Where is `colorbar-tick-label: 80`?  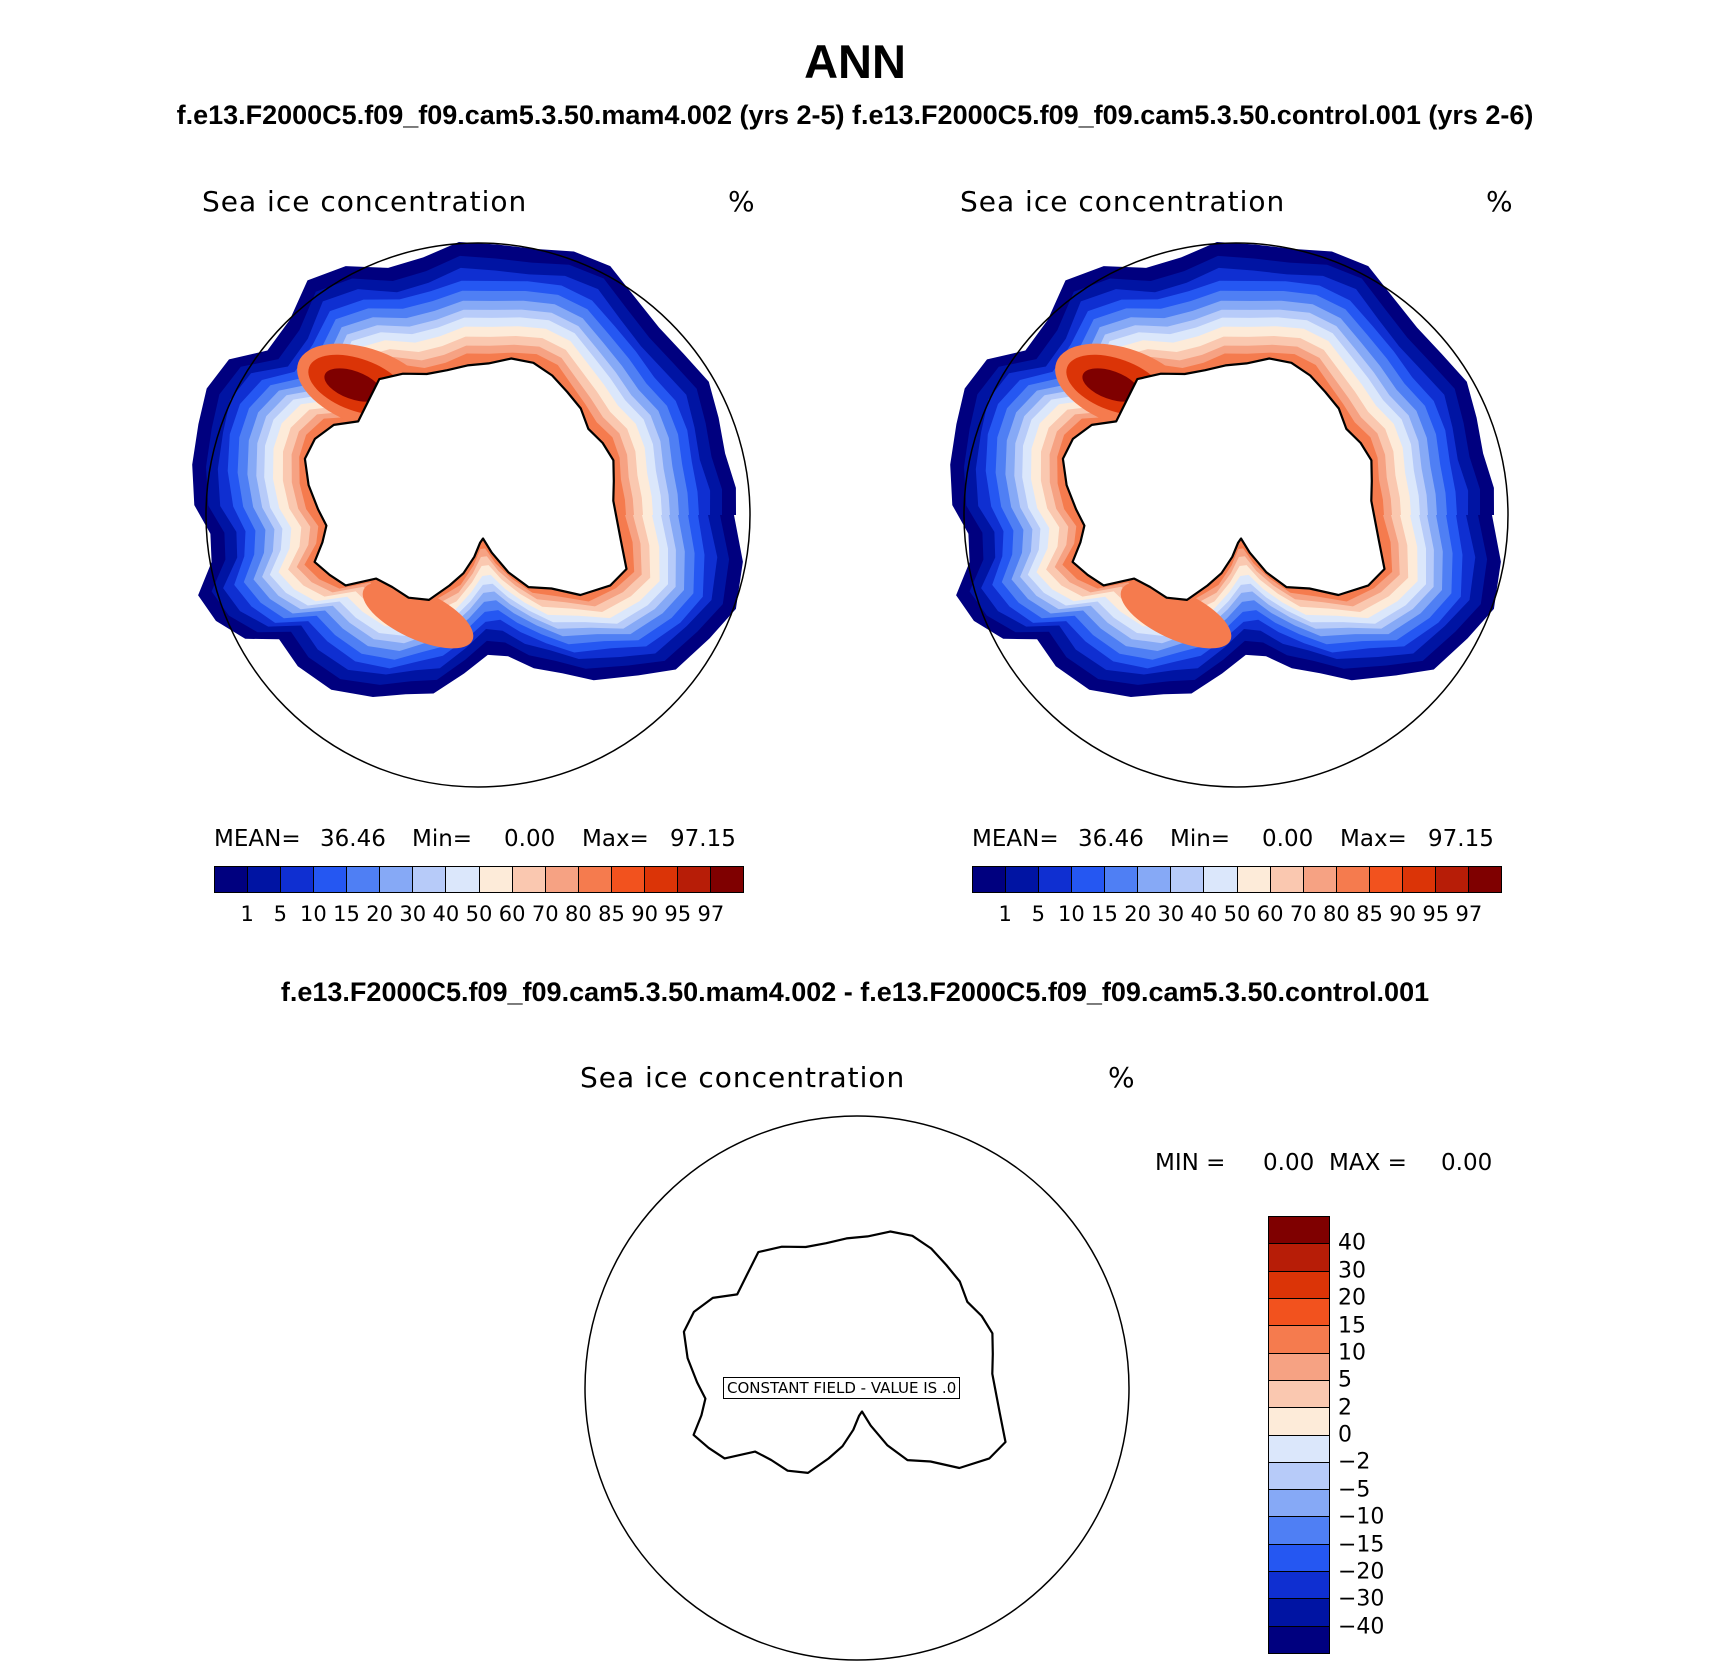 colorbar-tick-label: 80 is located at coordinates (578, 914).